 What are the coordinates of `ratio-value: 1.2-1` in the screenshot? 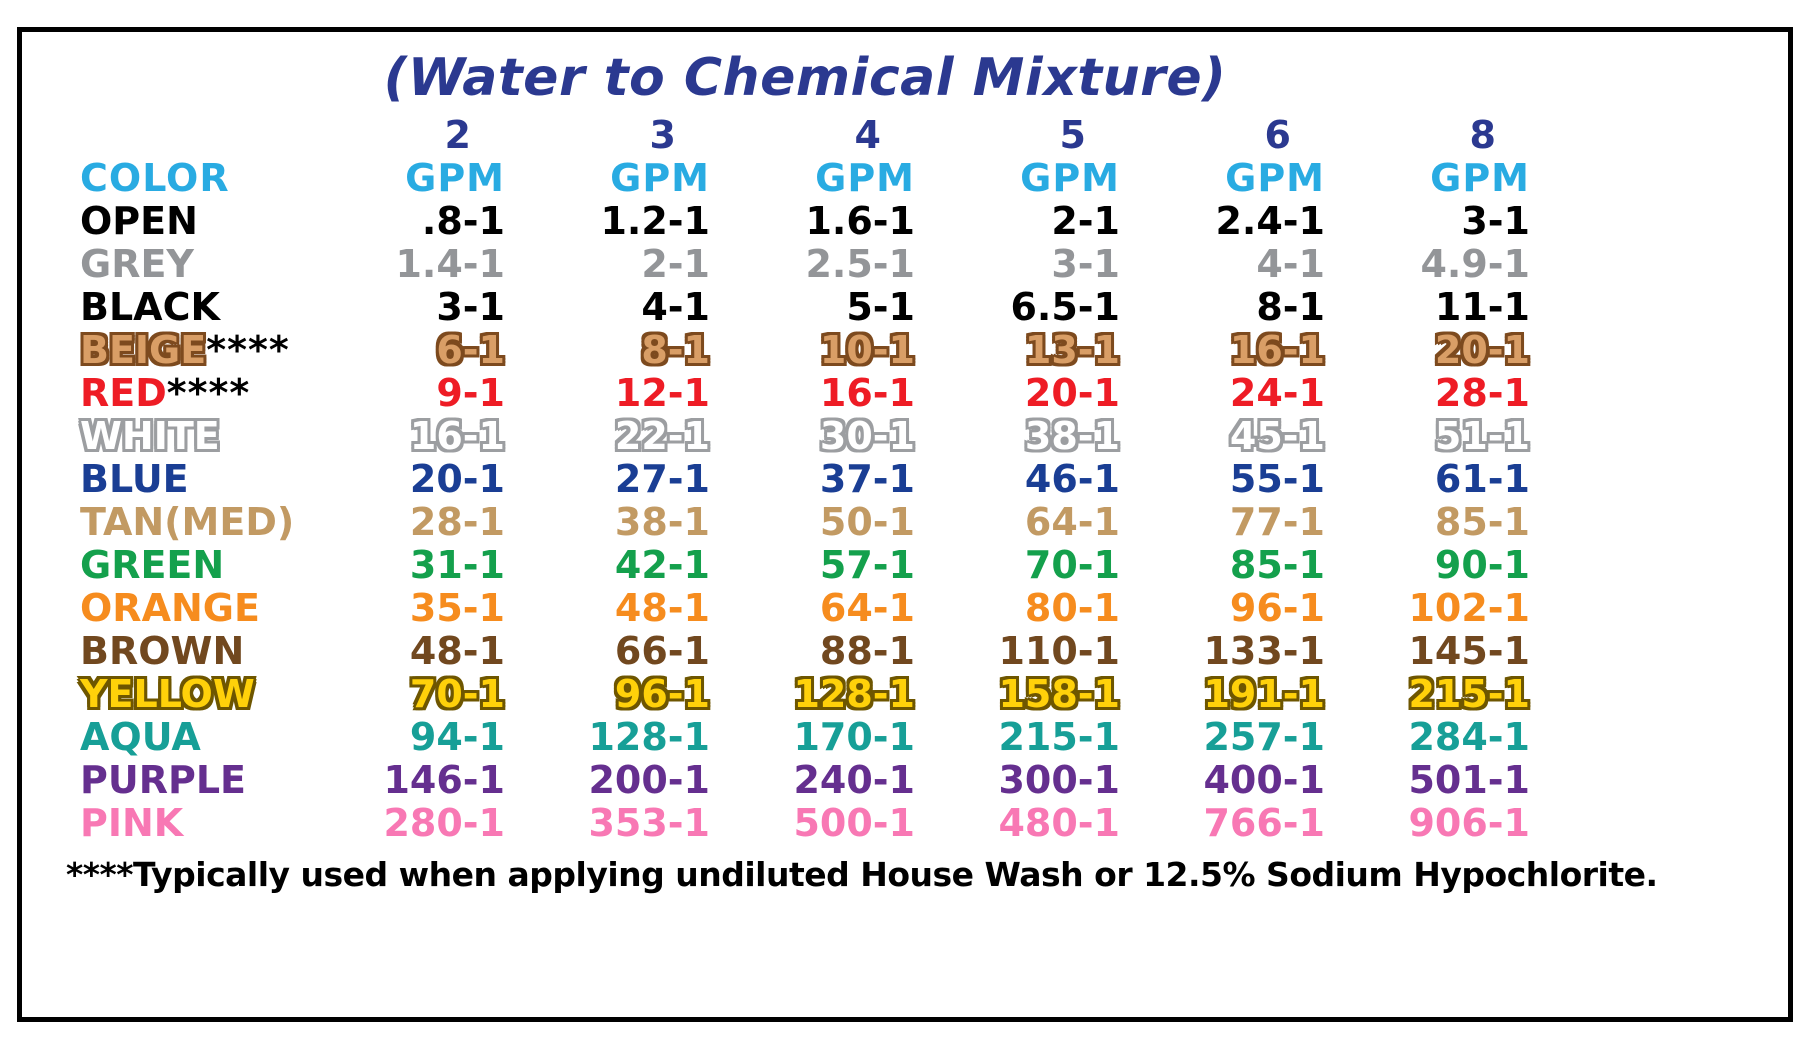 It's located at (655, 221).